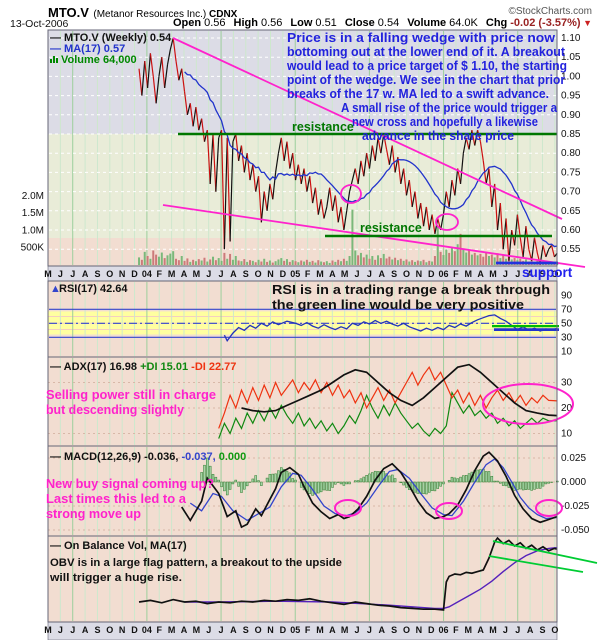 This screenshot has height=640, width=600. I want to click on x-axis-month-label: D, so click(431, 630).